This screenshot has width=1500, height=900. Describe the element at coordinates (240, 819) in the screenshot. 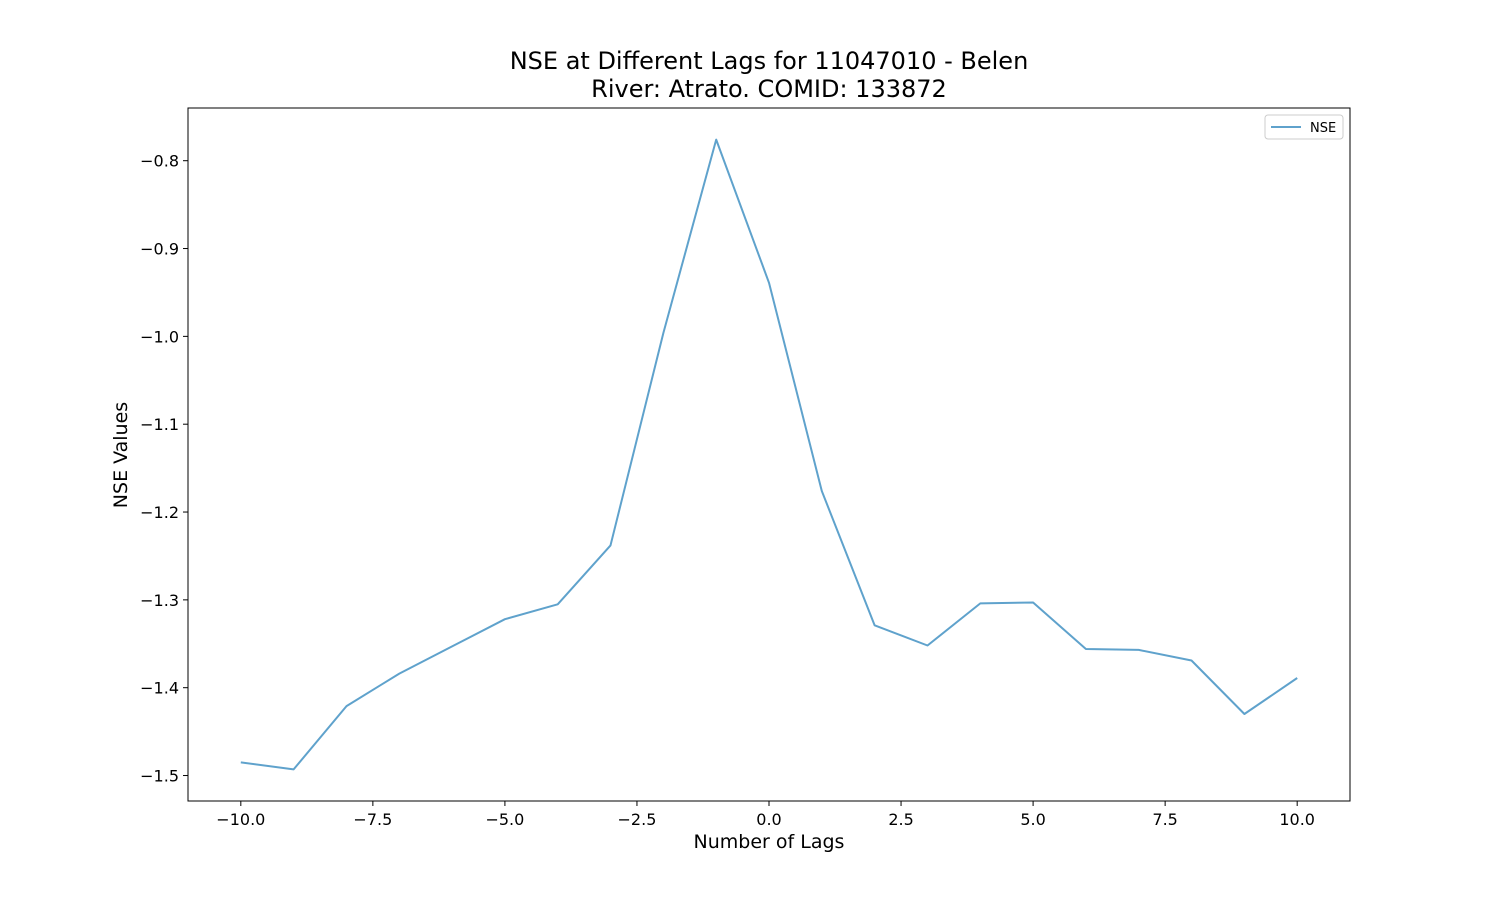

I see `x-tick-label: −10.0` at that location.